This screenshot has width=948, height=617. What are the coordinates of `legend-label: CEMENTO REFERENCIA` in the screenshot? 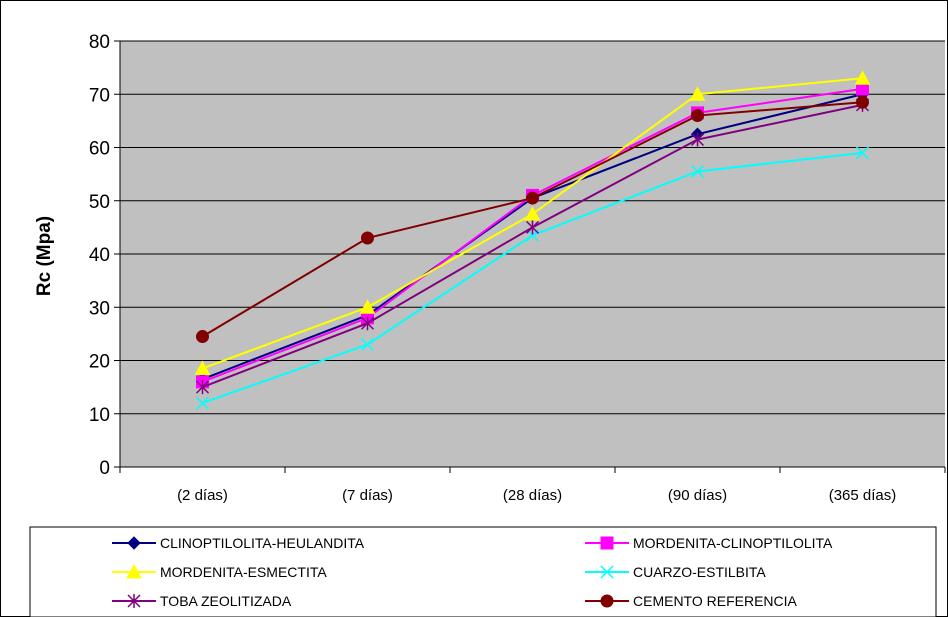 It's located at (715, 601).